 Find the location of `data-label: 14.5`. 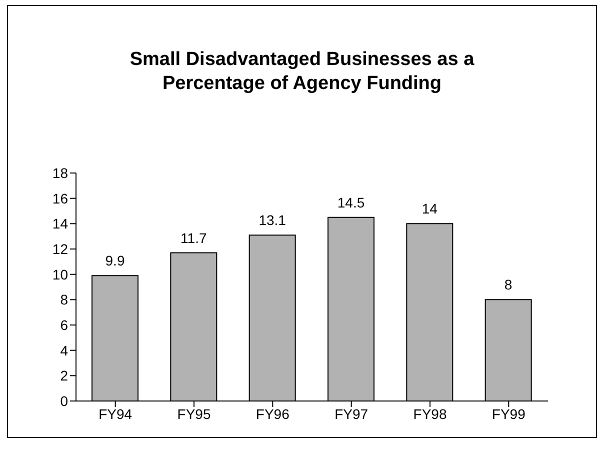

data-label: 14.5 is located at coordinates (351, 202).